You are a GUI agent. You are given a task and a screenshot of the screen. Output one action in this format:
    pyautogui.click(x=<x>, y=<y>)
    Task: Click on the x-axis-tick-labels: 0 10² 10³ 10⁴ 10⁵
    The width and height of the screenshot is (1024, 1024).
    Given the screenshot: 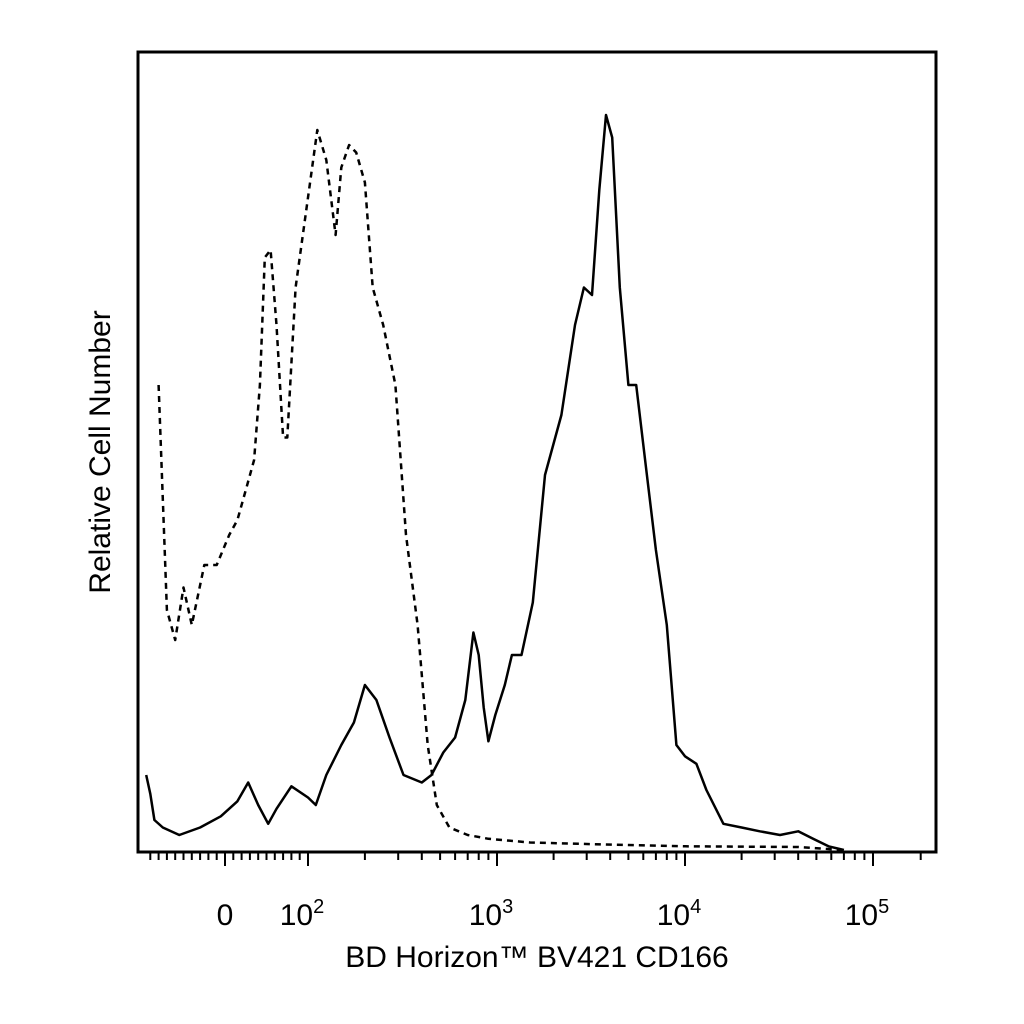 What is the action you would take?
    pyautogui.click(x=553, y=914)
    